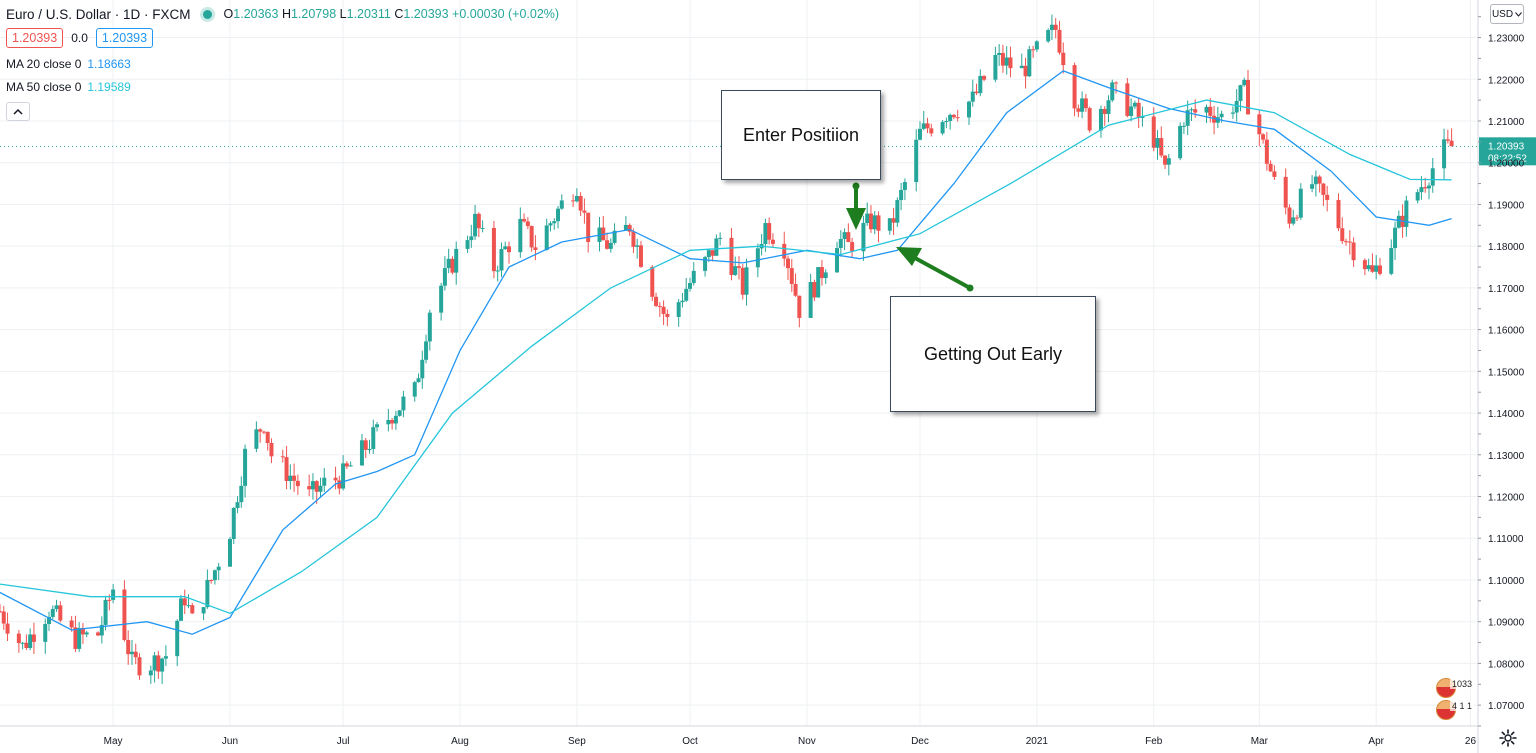 The width and height of the screenshot is (1536, 753). What do you see at coordinates (282, 87) in the screenshot?
I see `ma50-legend: MA 50 close 0 1.19589` at bounding box center [282, 87].